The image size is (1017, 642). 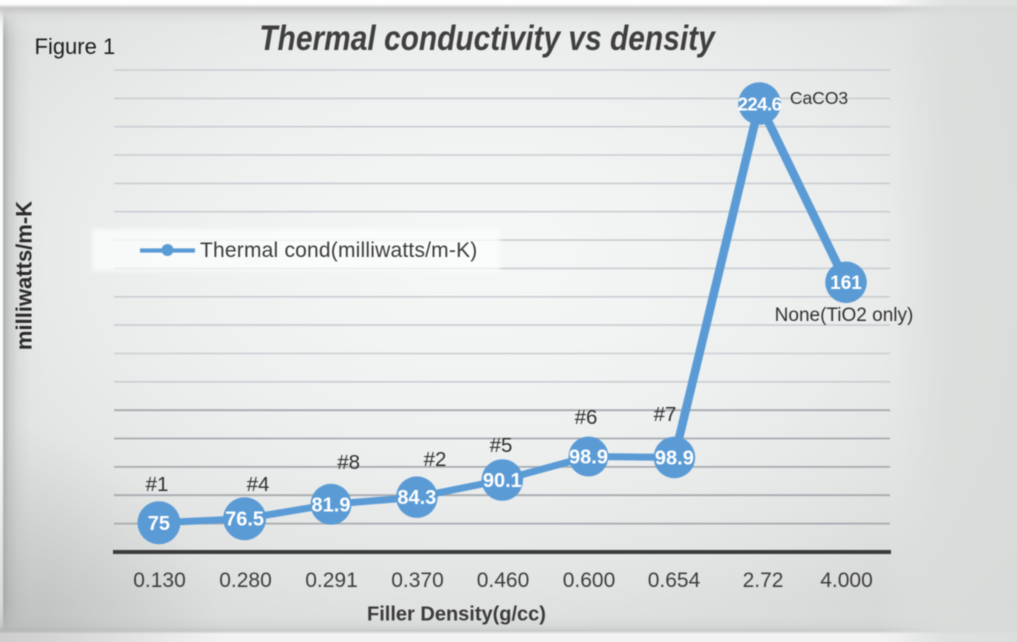 I want to click on svg-text: #5, so click(x=501, y=445).